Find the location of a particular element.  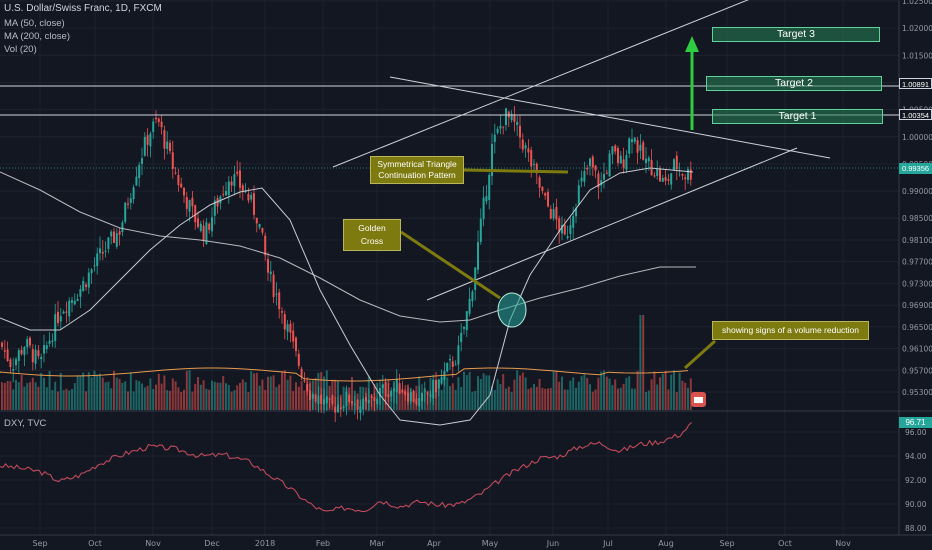

volume-legend: Vol (20) is located at coordinates (20, 49).